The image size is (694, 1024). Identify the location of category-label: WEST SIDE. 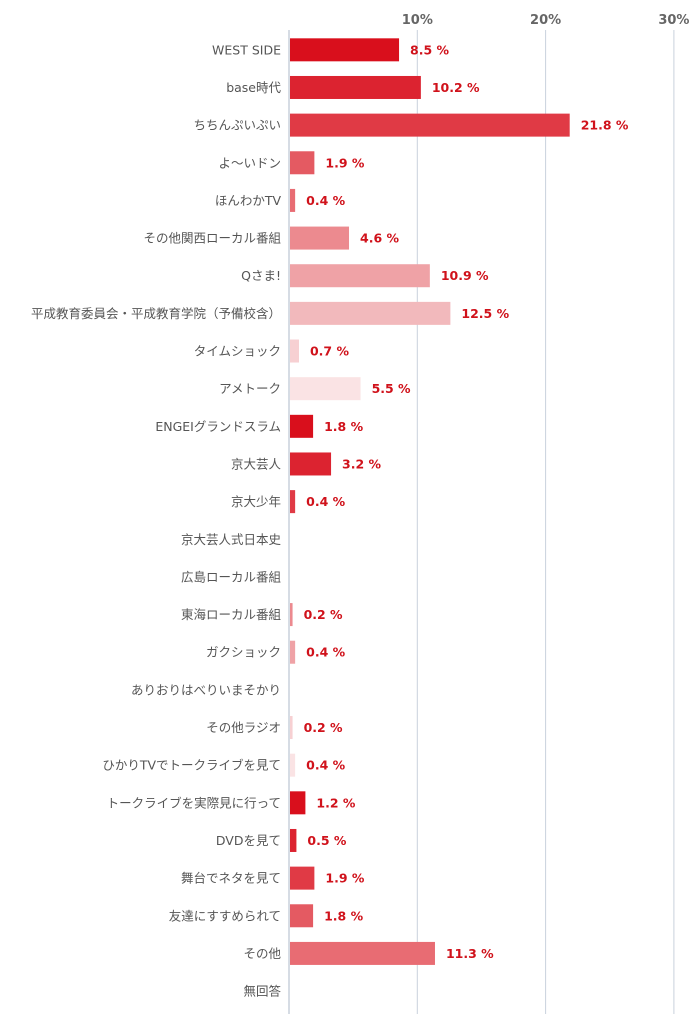
(246, 49).